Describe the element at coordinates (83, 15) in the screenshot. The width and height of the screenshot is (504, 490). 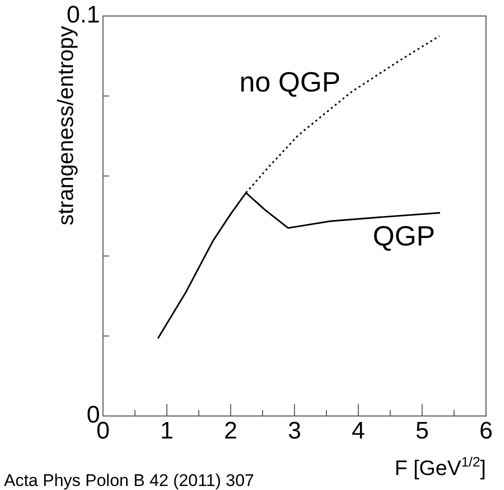
I see `y-tick-label: 0.1` at that location.